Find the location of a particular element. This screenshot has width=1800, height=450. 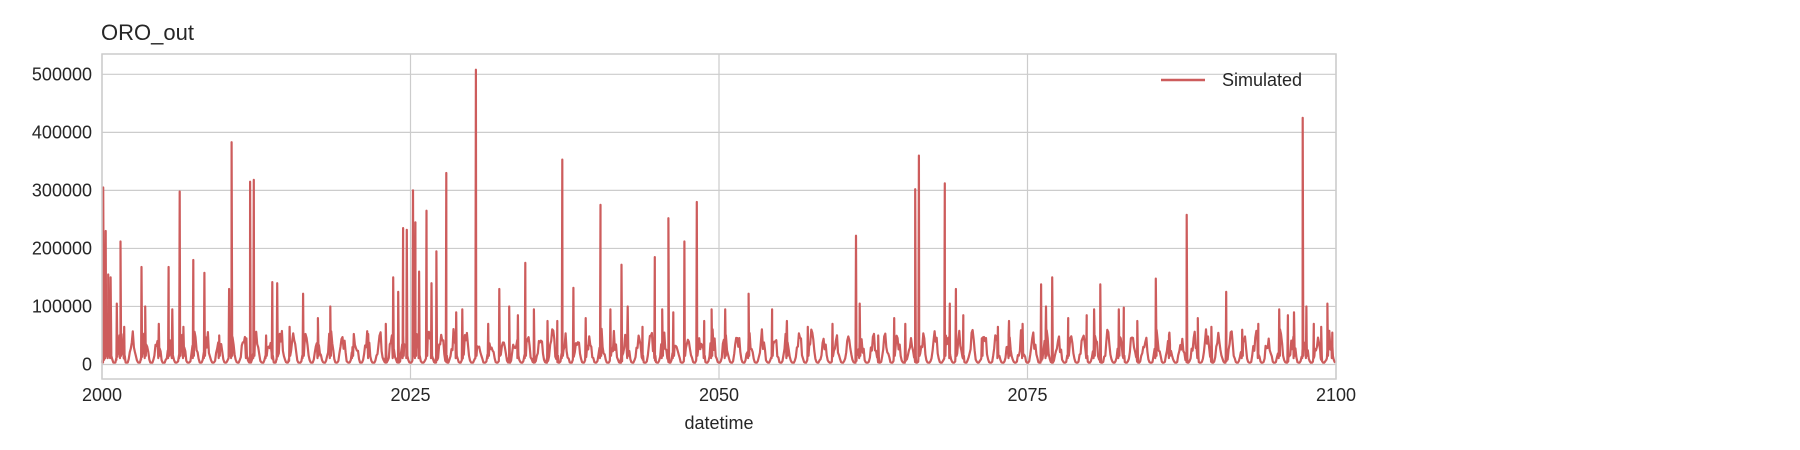

x-tick-labels: 2000 2025 2050 2075 2100 is located at coordinates (719, 395).